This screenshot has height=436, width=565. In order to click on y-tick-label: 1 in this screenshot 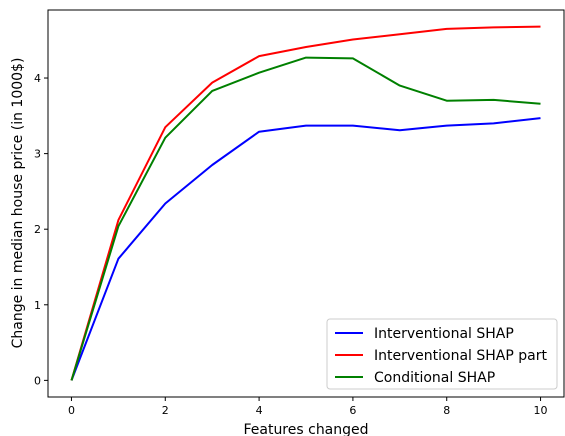, I will do `click(37, 305)`.